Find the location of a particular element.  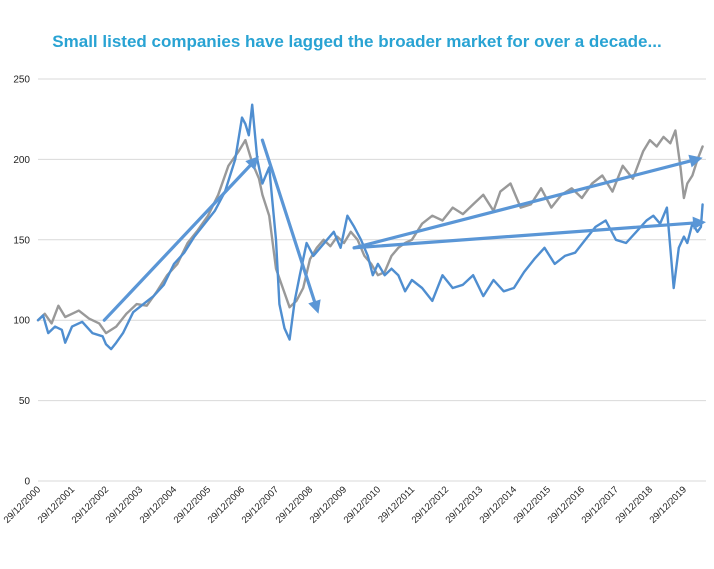

trend-arrow-4-shaft is located at coordinates (523, 235).